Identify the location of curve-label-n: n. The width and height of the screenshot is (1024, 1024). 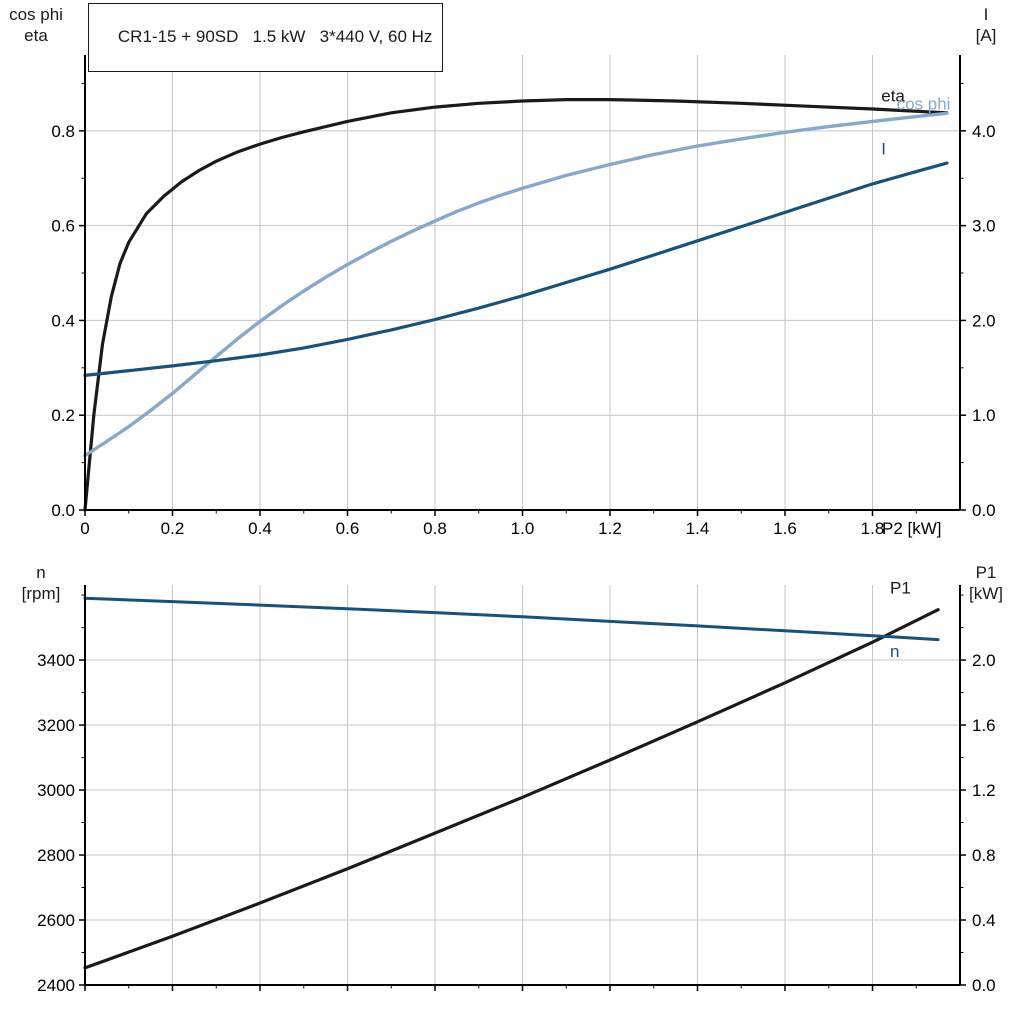
(894, 651).